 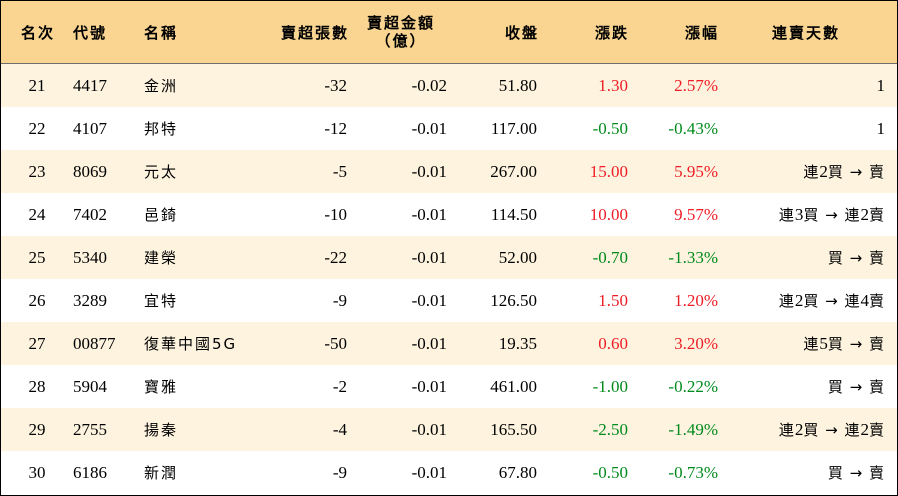 I want to click on code-cell: 4417, so click(x=90, y=85).